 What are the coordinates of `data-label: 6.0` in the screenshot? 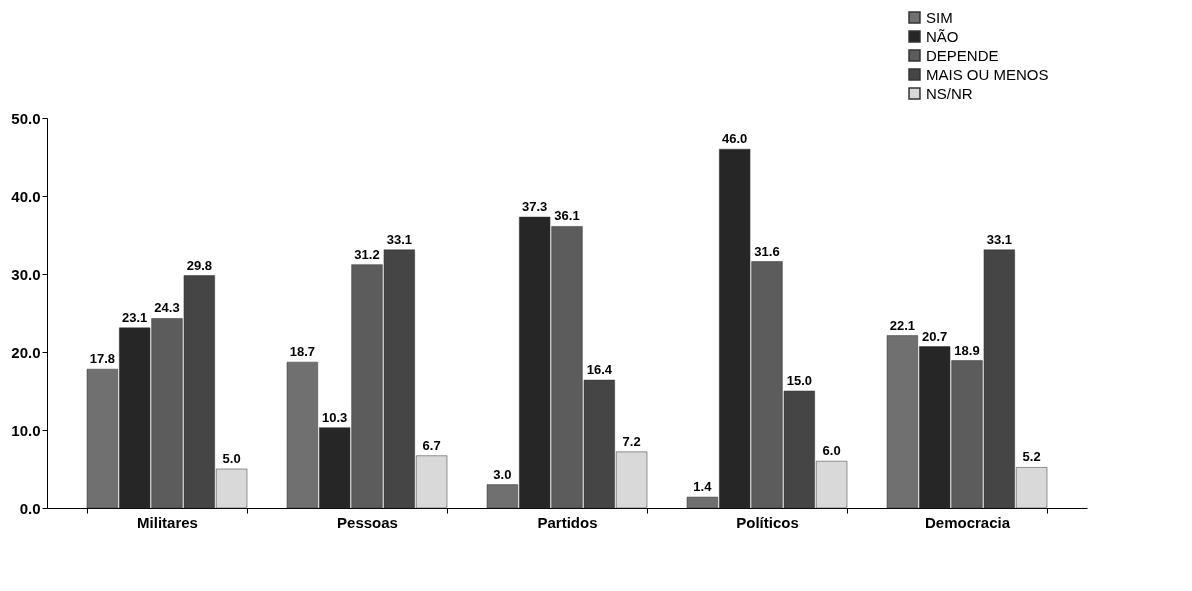 It's located at (831, 451).